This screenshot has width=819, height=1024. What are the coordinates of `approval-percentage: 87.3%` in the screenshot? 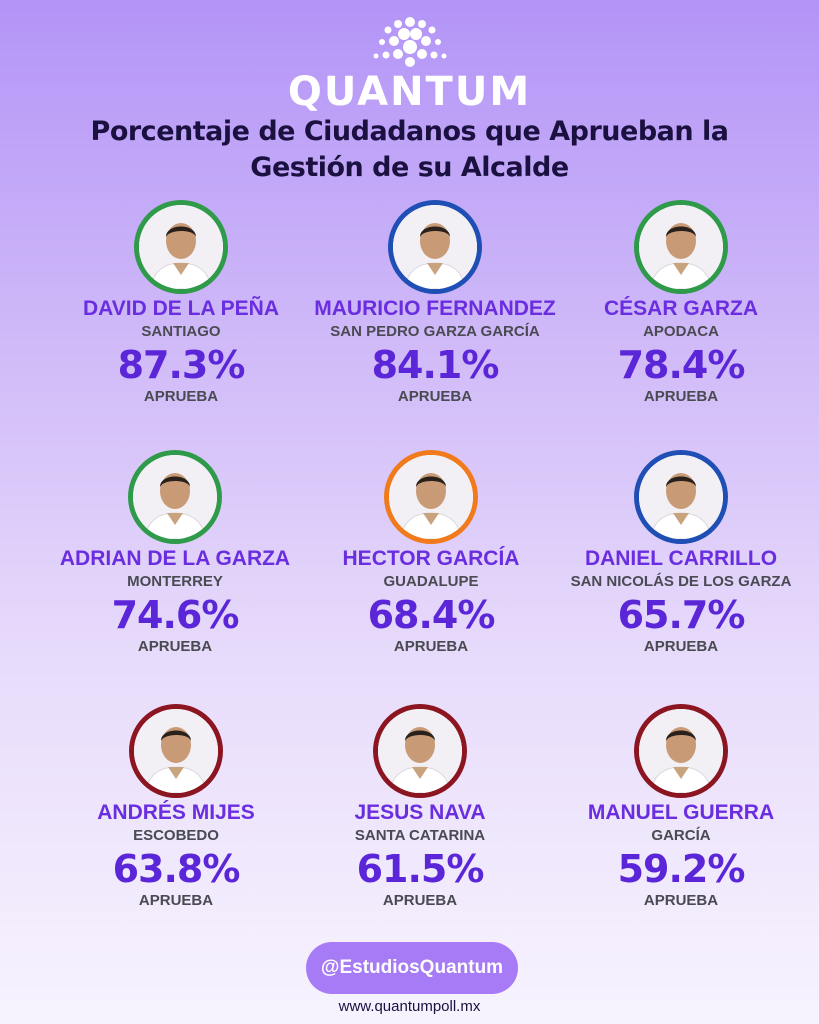 It's located at (181, 365).